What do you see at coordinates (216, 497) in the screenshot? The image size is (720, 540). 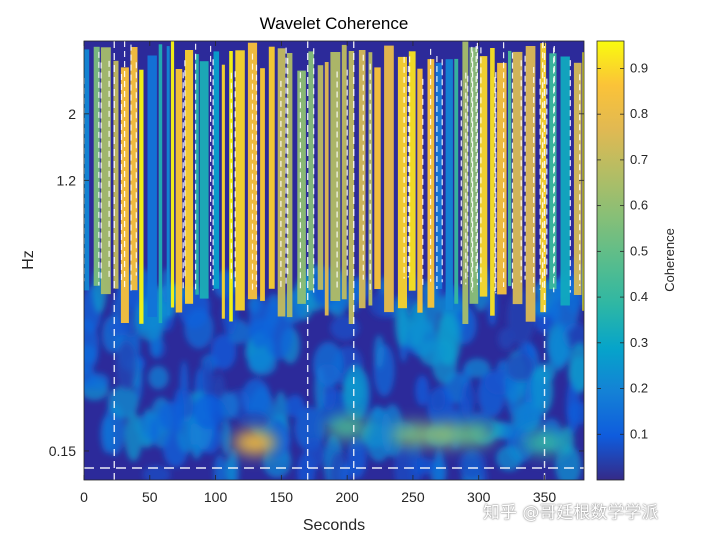 I see `x-tick-label: 100` at bounding box center [216, 497].